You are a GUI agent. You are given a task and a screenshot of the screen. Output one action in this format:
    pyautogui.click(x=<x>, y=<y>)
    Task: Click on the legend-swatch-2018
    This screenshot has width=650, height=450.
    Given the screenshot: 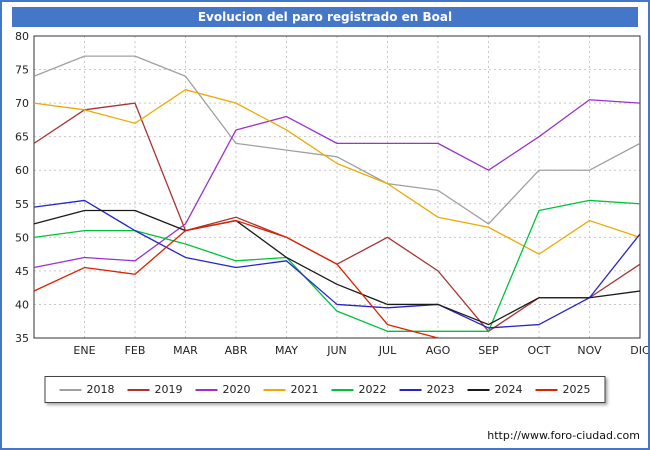 What is the action you would take?
    pyautogui.click(x=70, y=389)
    